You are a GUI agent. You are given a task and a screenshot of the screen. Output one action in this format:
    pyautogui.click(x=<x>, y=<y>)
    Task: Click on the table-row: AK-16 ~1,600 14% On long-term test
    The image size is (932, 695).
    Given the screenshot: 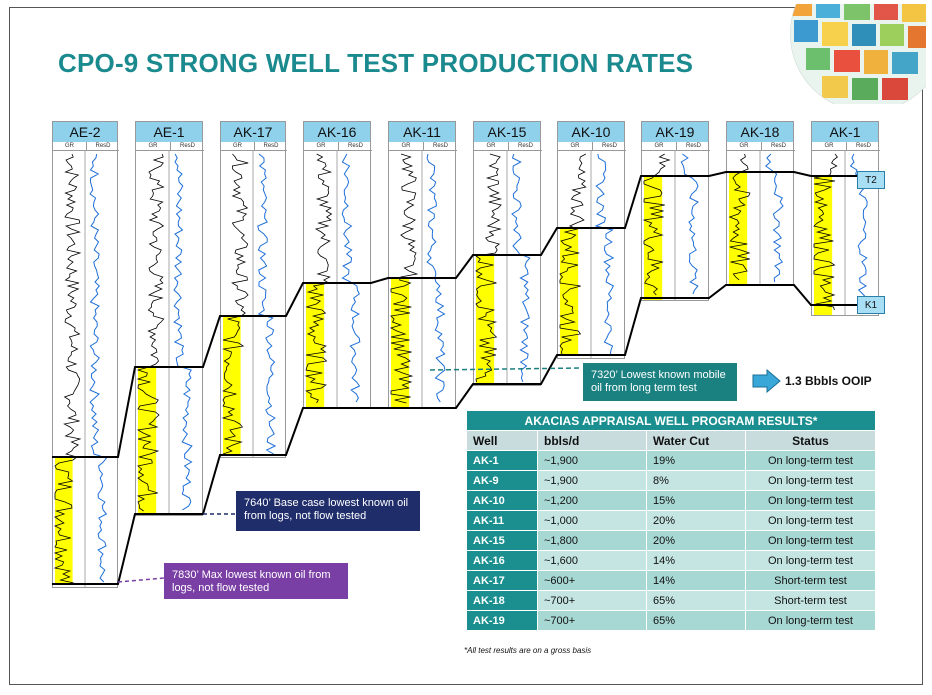 What is the action you would take?
    pyautogui.click(x=671, y=560)
    